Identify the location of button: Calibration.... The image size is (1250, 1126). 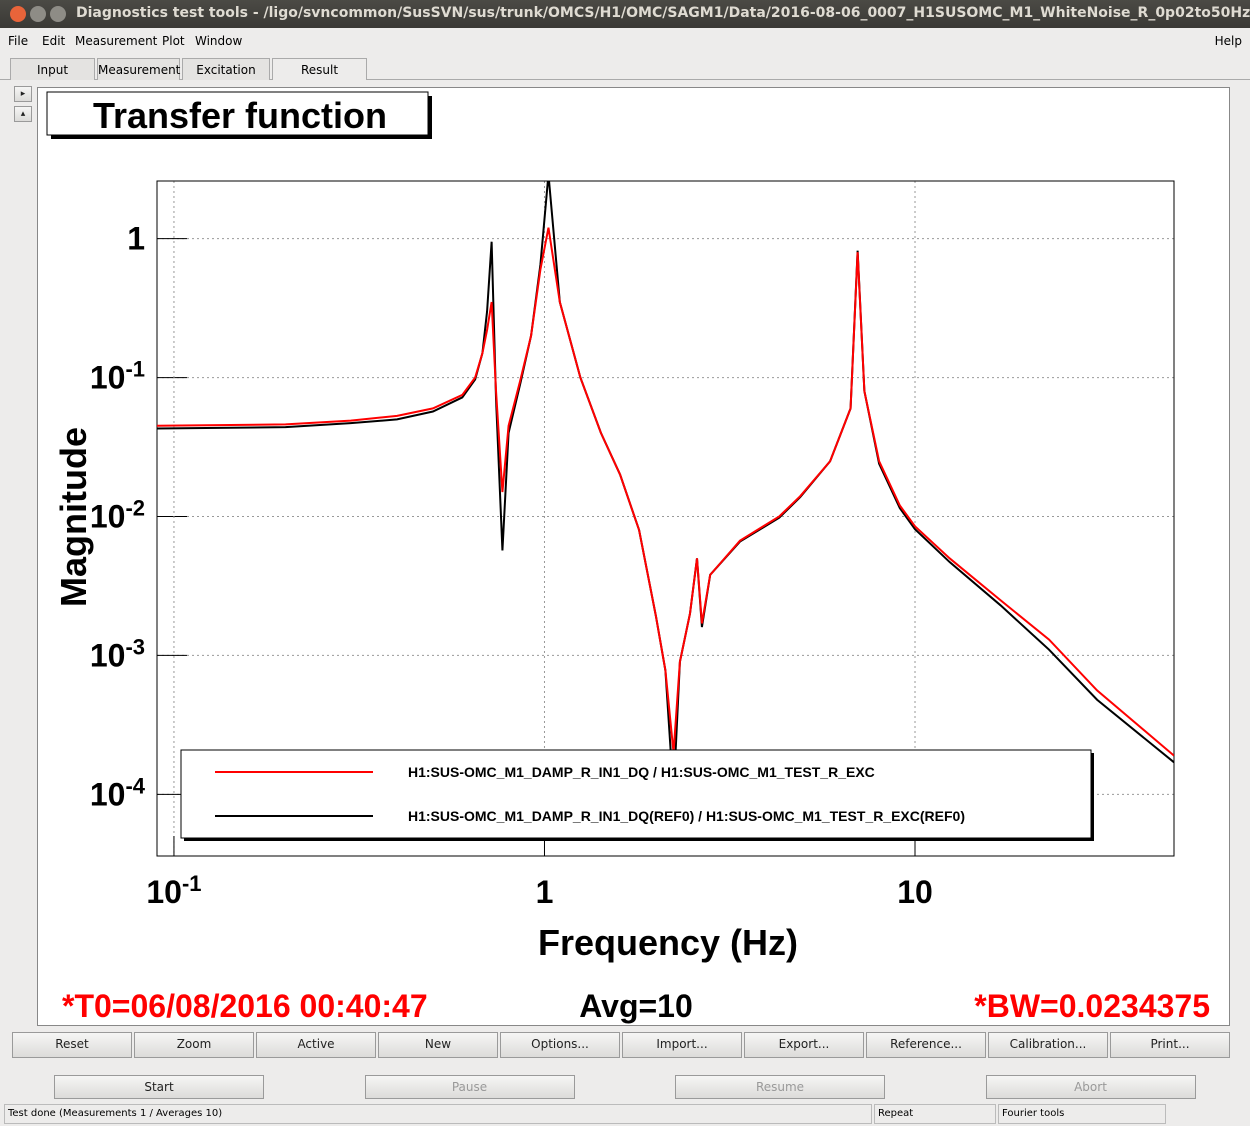
(1048, 1045).